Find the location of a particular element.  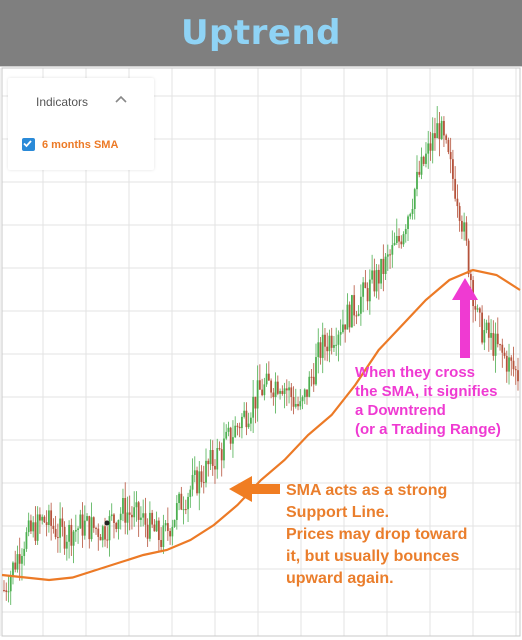

sma-label: 6 months SMA is located at coordinates (80, 145).